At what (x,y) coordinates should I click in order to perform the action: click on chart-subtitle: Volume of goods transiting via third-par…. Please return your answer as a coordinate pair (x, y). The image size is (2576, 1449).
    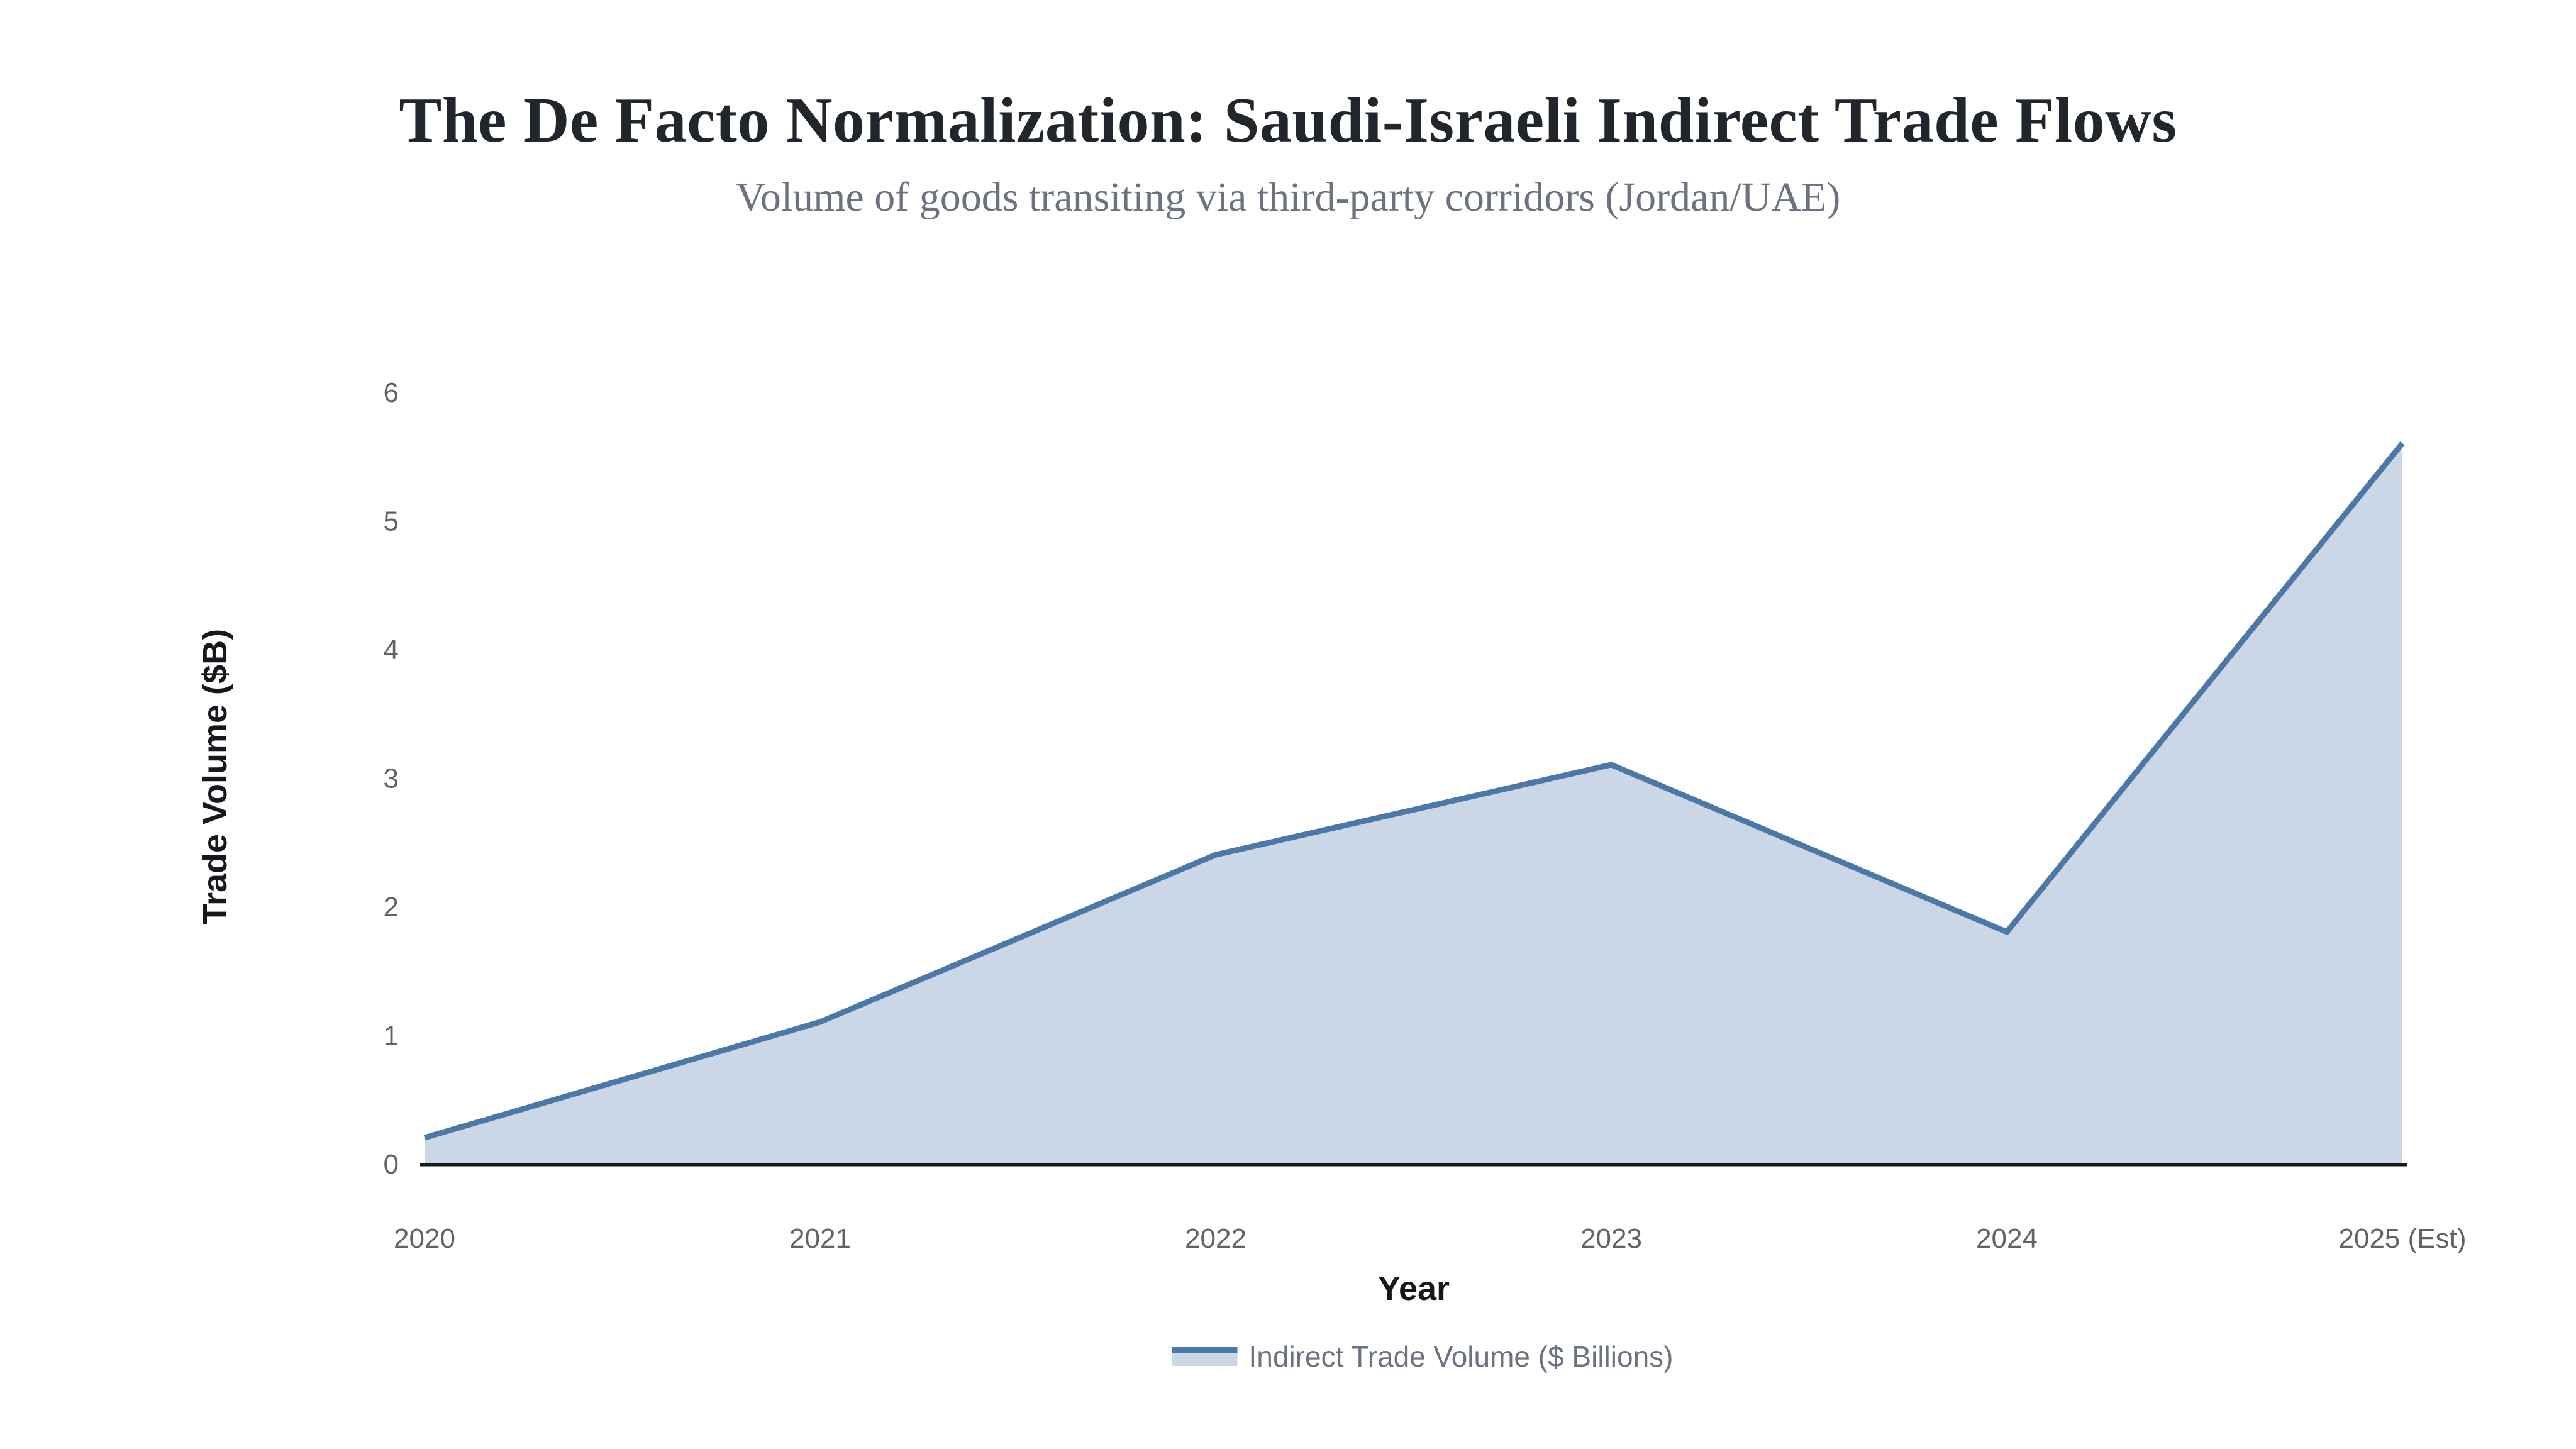
    Looking at the image, I should click on (1288, 197).